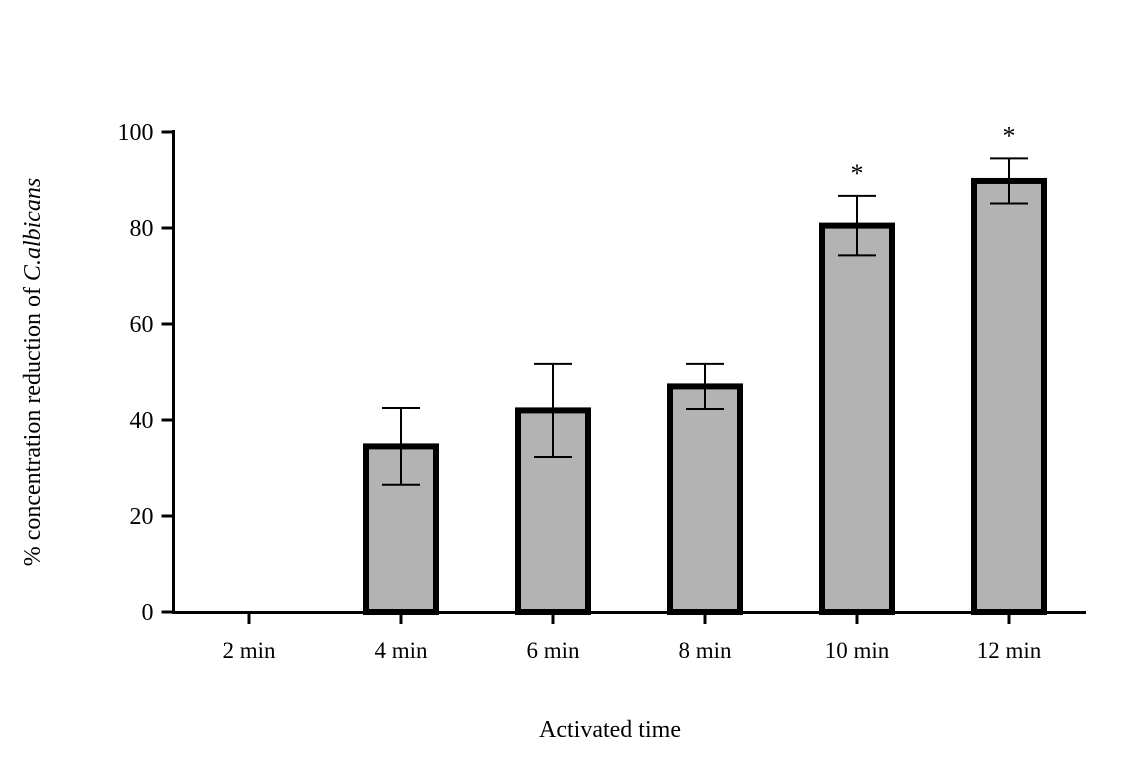 This screenshot has width=1142, height=772. I want to click on x-tick-label: 4 min, so click(401, 650).